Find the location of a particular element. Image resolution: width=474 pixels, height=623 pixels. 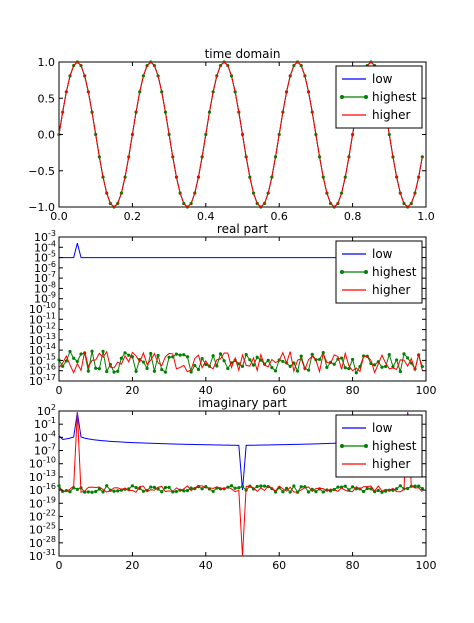

y-tick-label: 10-31 is located at coordinates (42, 555).